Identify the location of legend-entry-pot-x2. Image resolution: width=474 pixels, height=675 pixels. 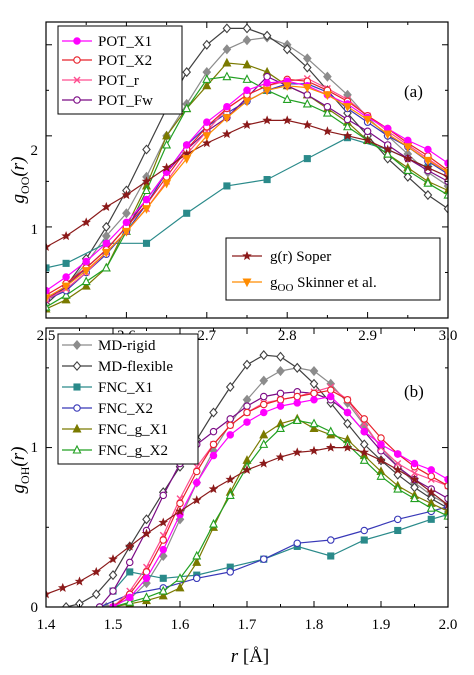
(77, 60).